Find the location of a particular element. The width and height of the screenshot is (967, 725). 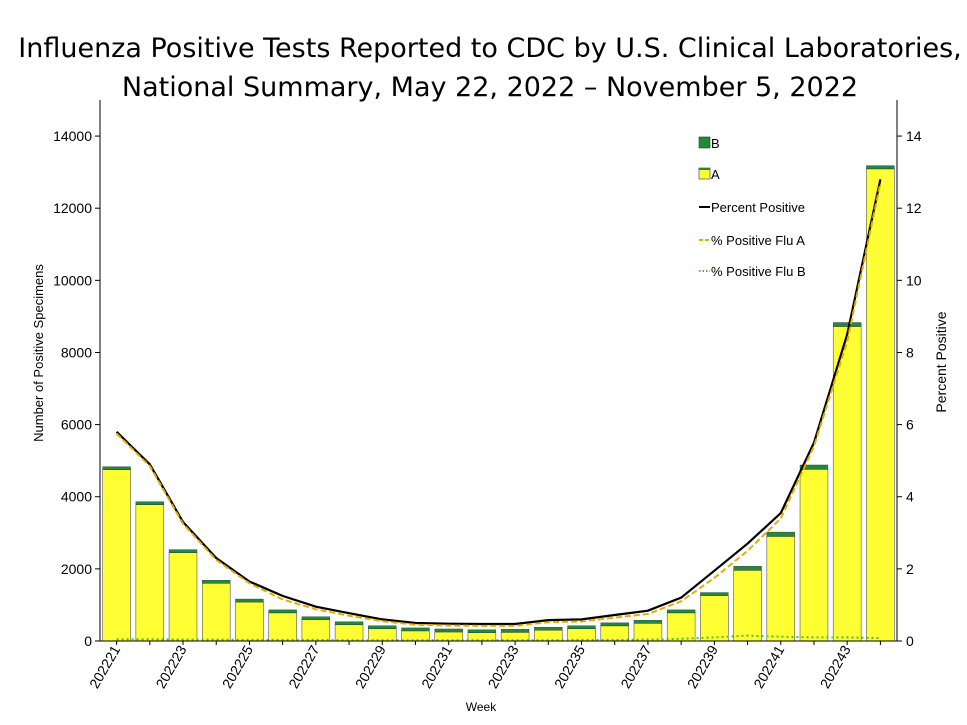

legend-positive-flu-b-label: % Positive Flu B is located at coordinates (758, 271).